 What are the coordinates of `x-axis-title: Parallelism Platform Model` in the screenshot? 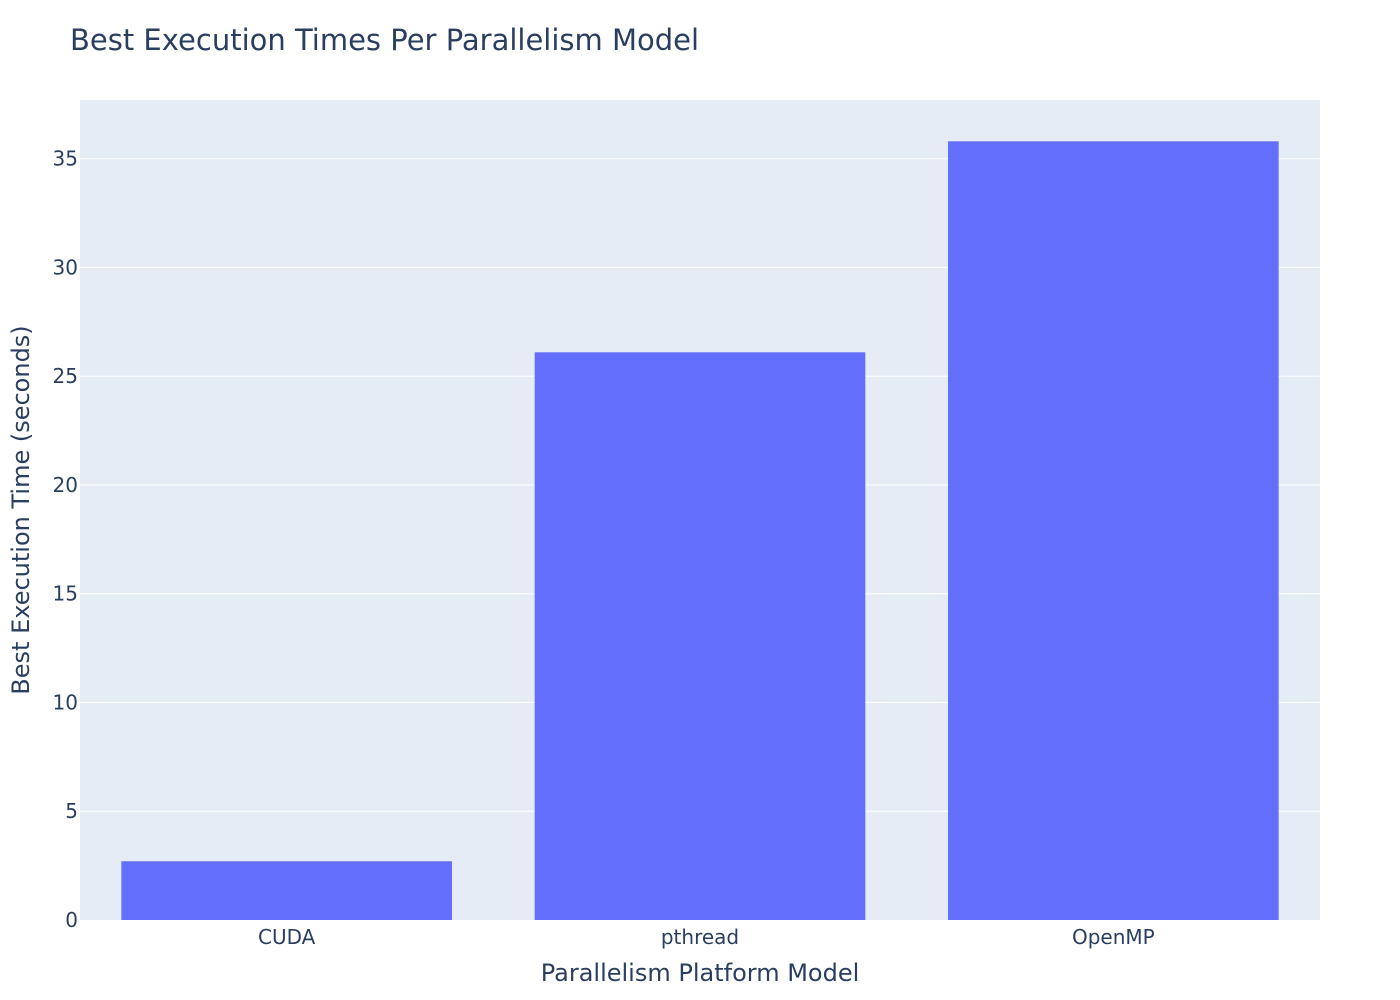 It's located at (700, 973).